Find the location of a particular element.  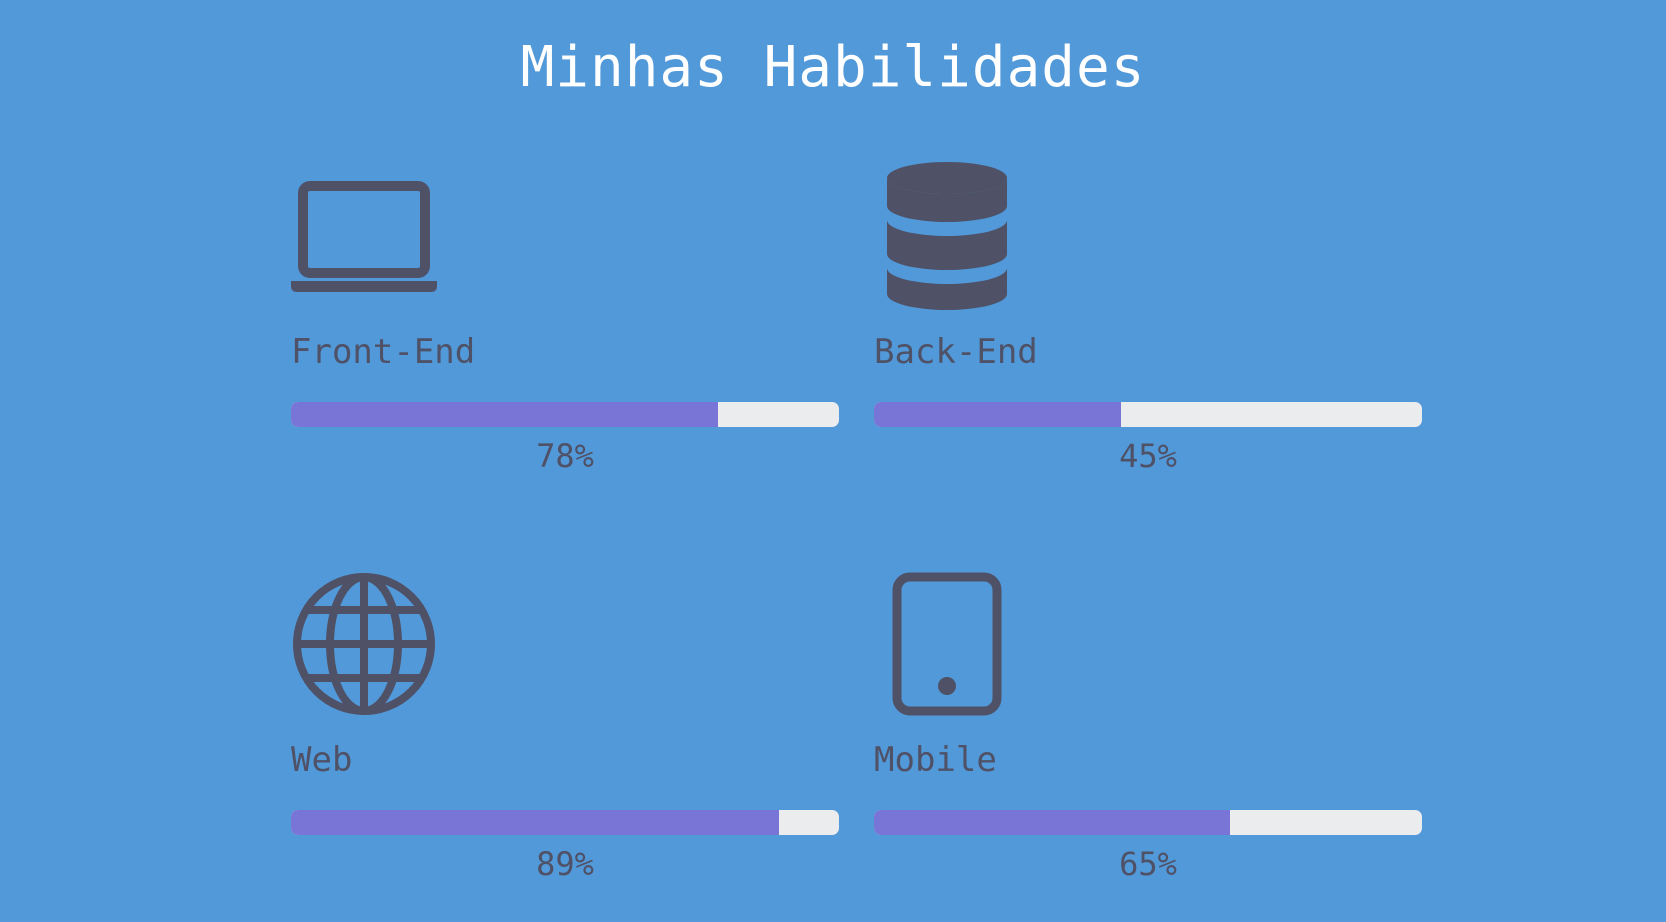

database-icon is located at coordinates (947, 235).